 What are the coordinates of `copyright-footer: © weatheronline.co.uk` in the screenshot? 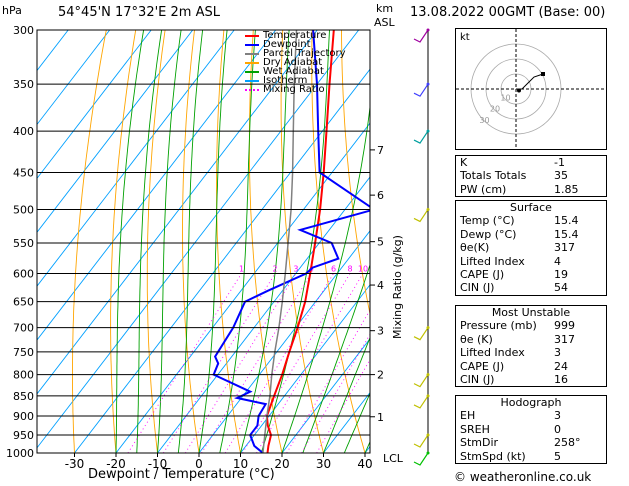 It's located at (523, 477).